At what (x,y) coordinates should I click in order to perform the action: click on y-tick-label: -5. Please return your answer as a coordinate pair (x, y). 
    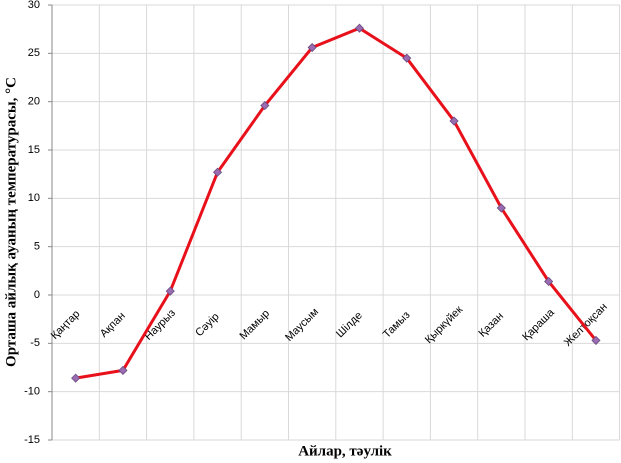
    Looking at the image, I should click on (35, 343).